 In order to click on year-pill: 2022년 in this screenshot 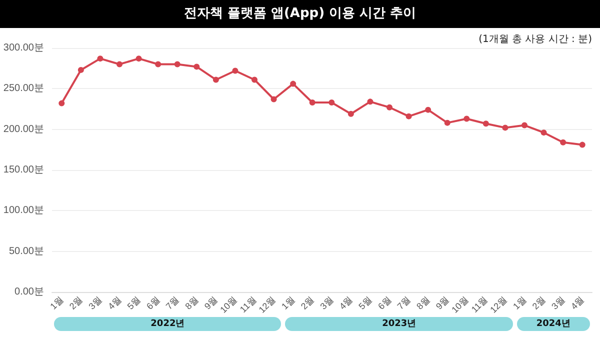, I will do `click(168, 324)`.